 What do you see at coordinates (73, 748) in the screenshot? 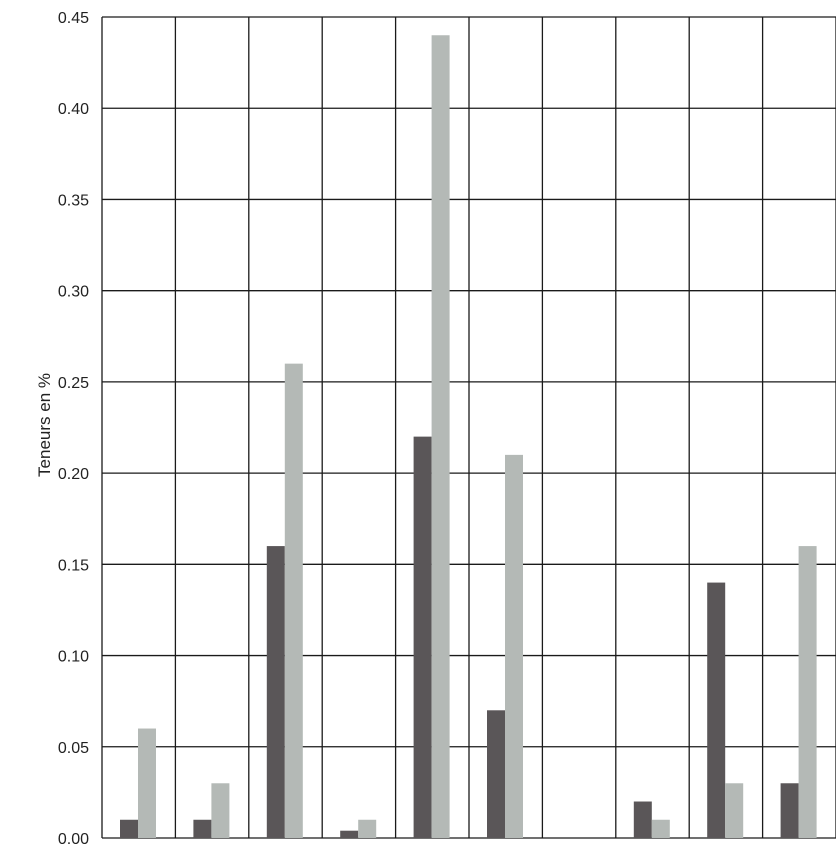
I see `y-tick-label: 0.05` at bounding box center [73, 748].